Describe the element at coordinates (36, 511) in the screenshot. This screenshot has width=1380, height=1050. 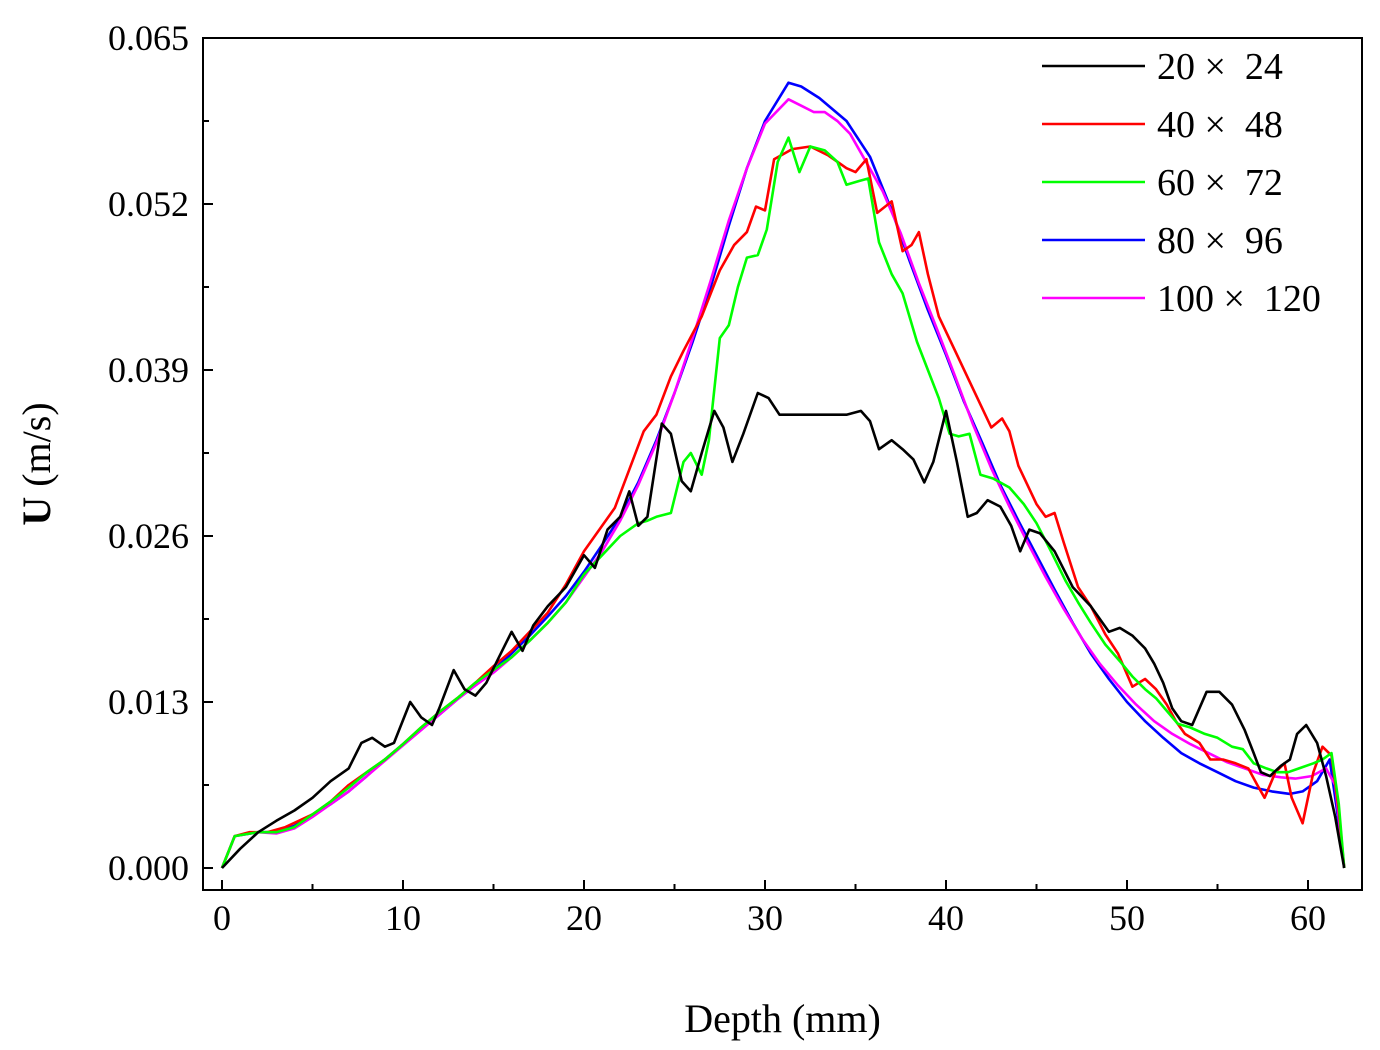
I see `y-axis-title-symbol: U` at that location.